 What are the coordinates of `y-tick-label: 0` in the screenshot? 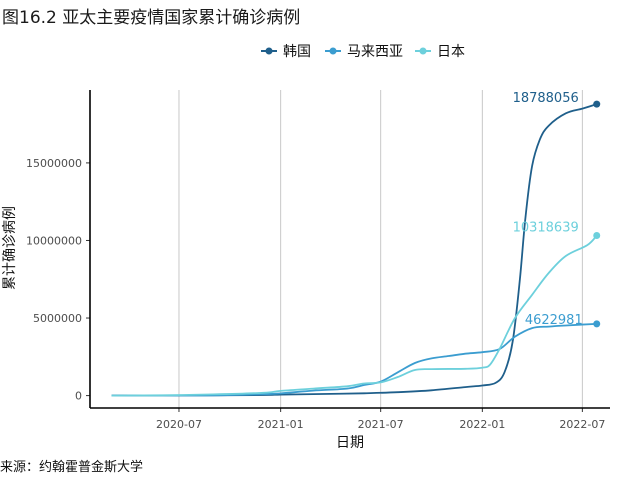 It's located at (78, 396).